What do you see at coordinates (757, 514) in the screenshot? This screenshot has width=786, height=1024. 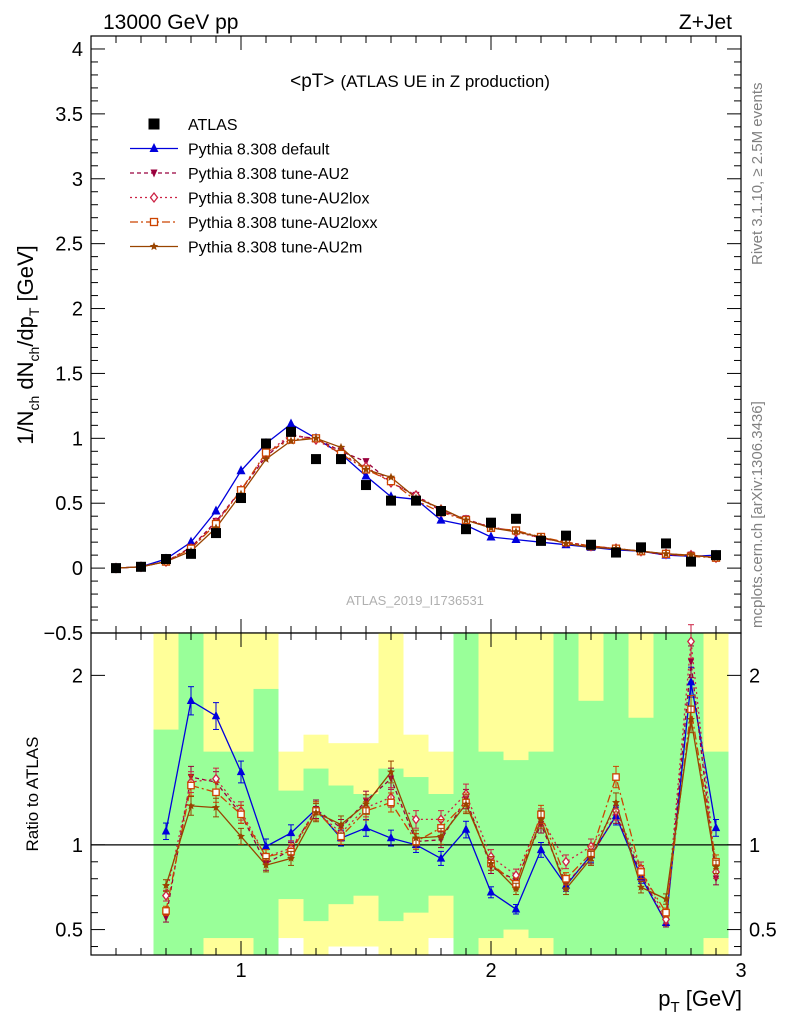 I see `mcplots-label: mcplots.cern.ch [arXiv:1306.3436]` at bounding box center [757, 514].